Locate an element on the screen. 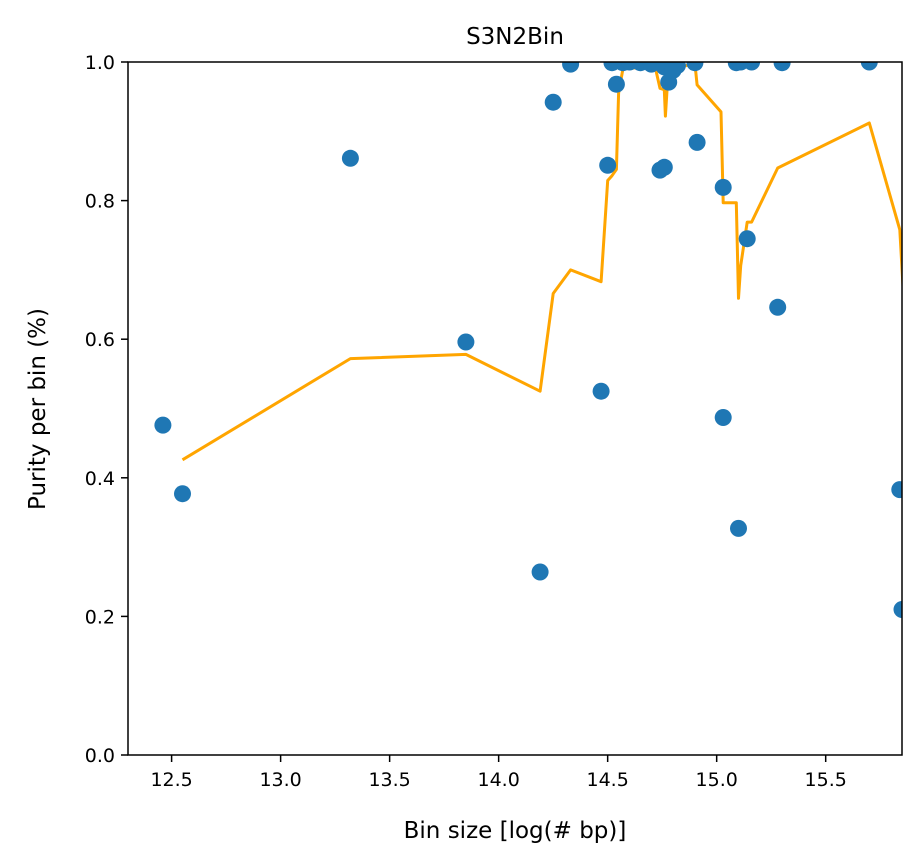 The image size is (922, 867). y-tick-label: 0.0 is located at coordinates (100, 756).